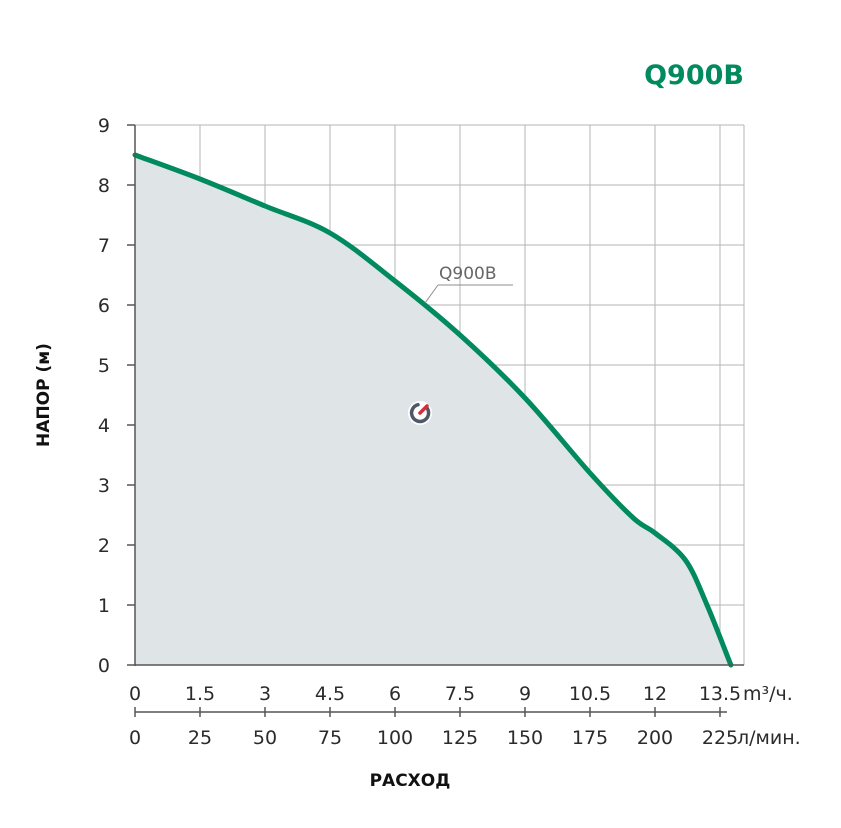 The width and height of the screenshot is (841, 828). What do you see at coordinates (590, 694) in the screenshot?
I see `x-tick-label-m3h-7: 10.5` at bounding box center [590, 694].